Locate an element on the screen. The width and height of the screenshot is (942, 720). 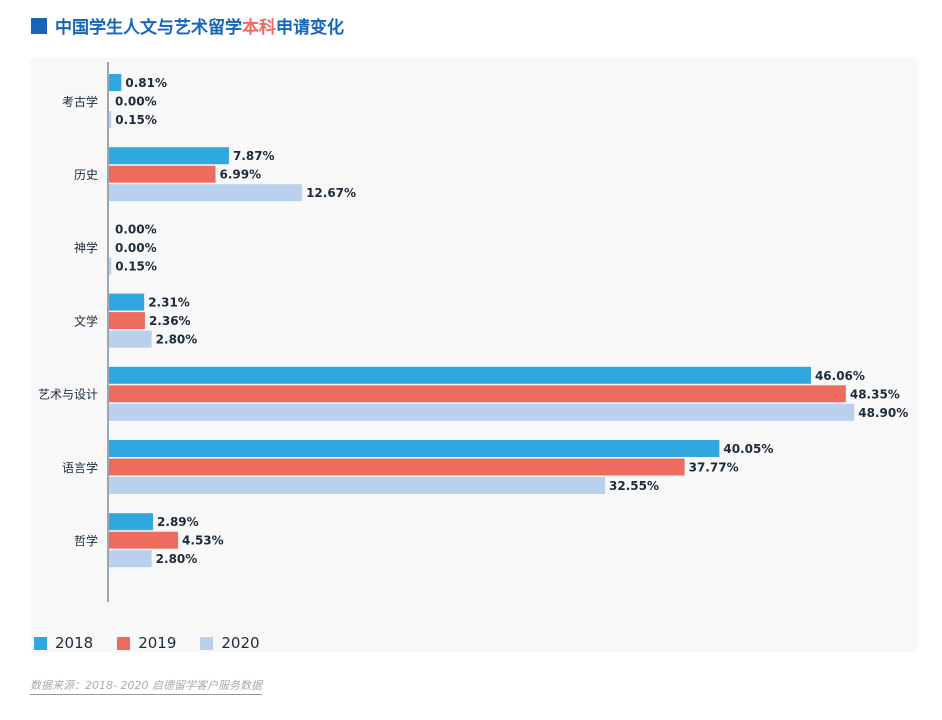
data-label: 46.06% is located at coordinates (840, 376).